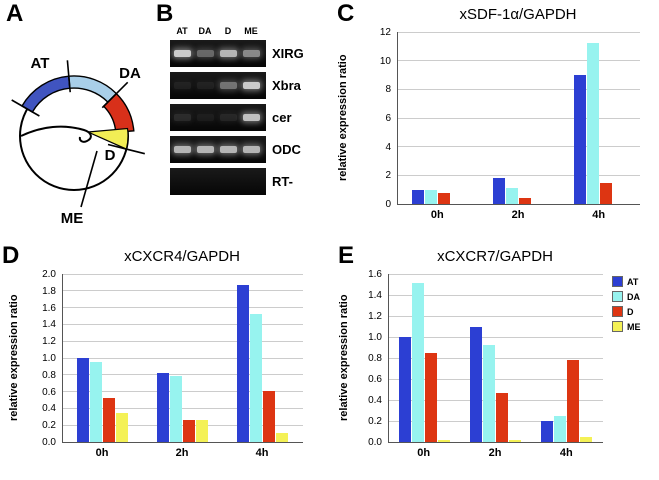 The image size is (659, 480). I want to click on me-pointer-line, so click(89, 179).